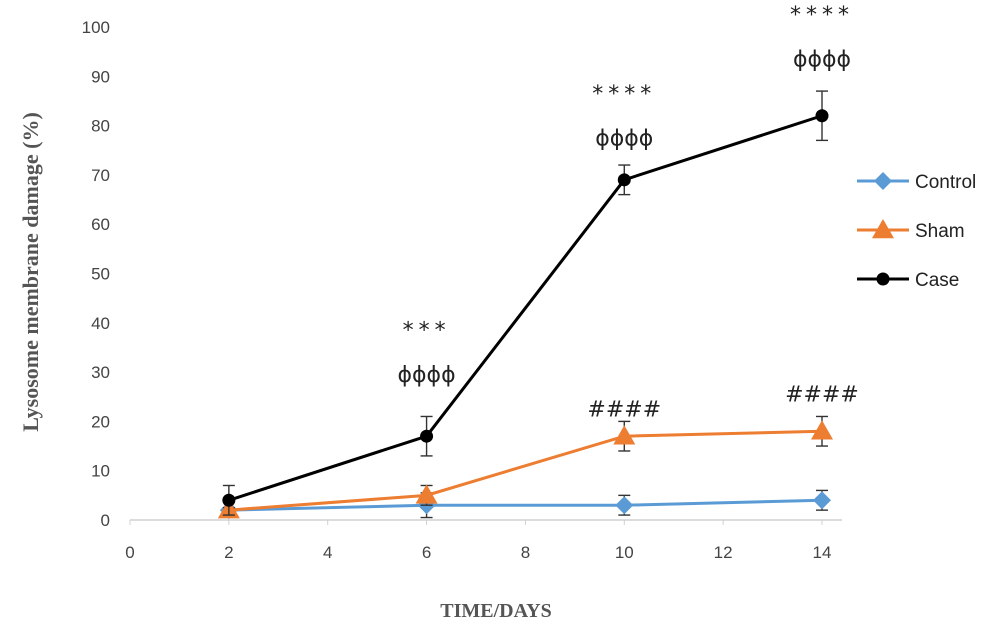 This screenshot has width=1000, height=634. Describe the element at coordinates (100, 323) in the screenshot. I see `y-tick-label: 40` at that location.